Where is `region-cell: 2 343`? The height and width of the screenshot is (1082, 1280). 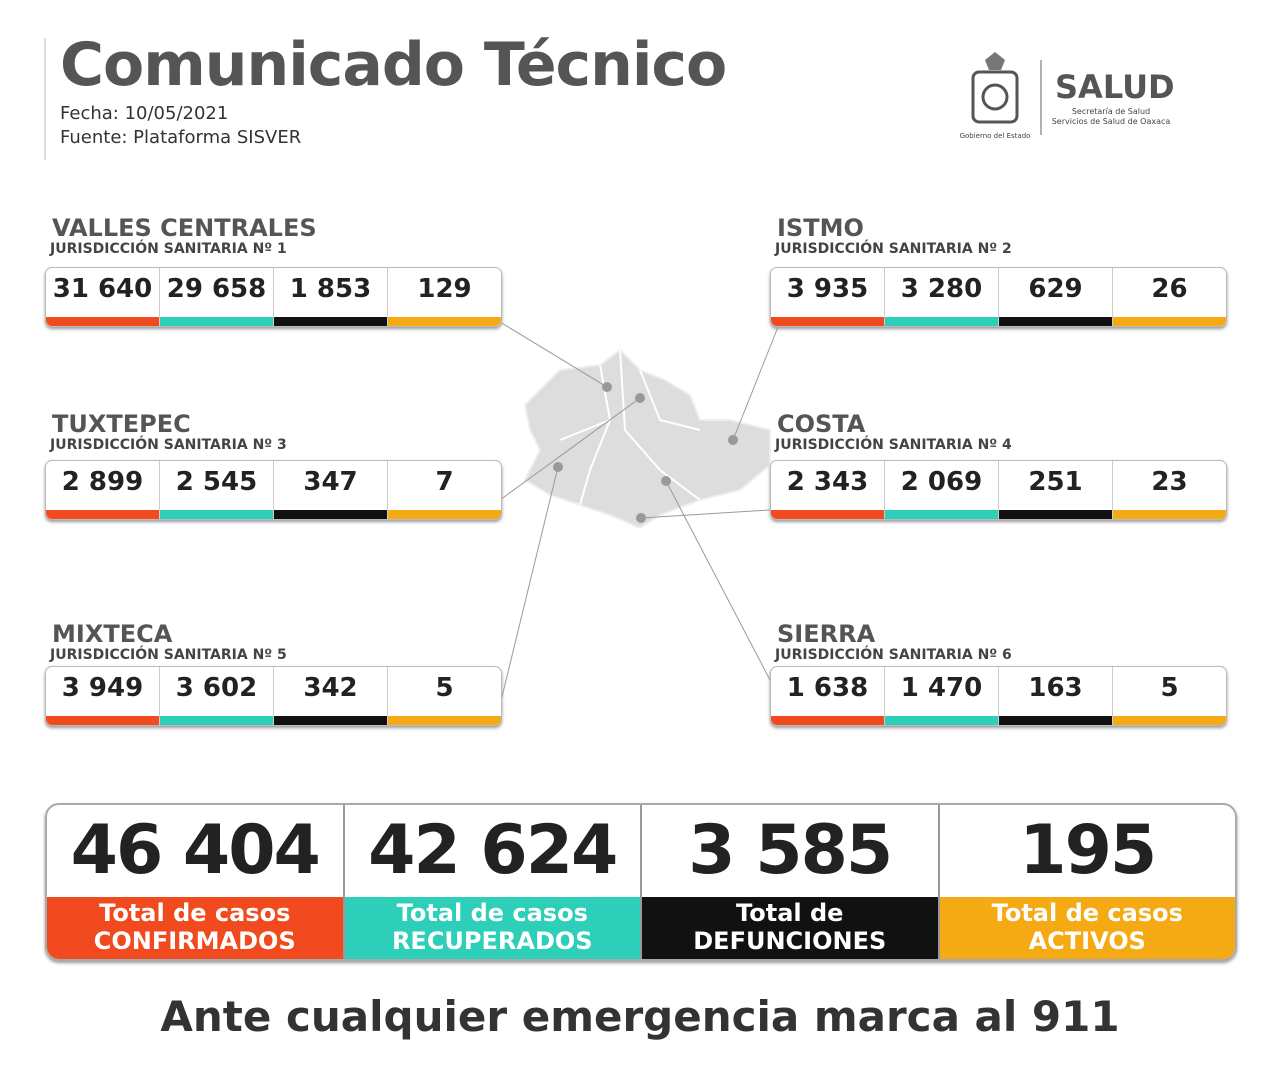 region-cell: 2 343 is located at coordinates (828, 490).